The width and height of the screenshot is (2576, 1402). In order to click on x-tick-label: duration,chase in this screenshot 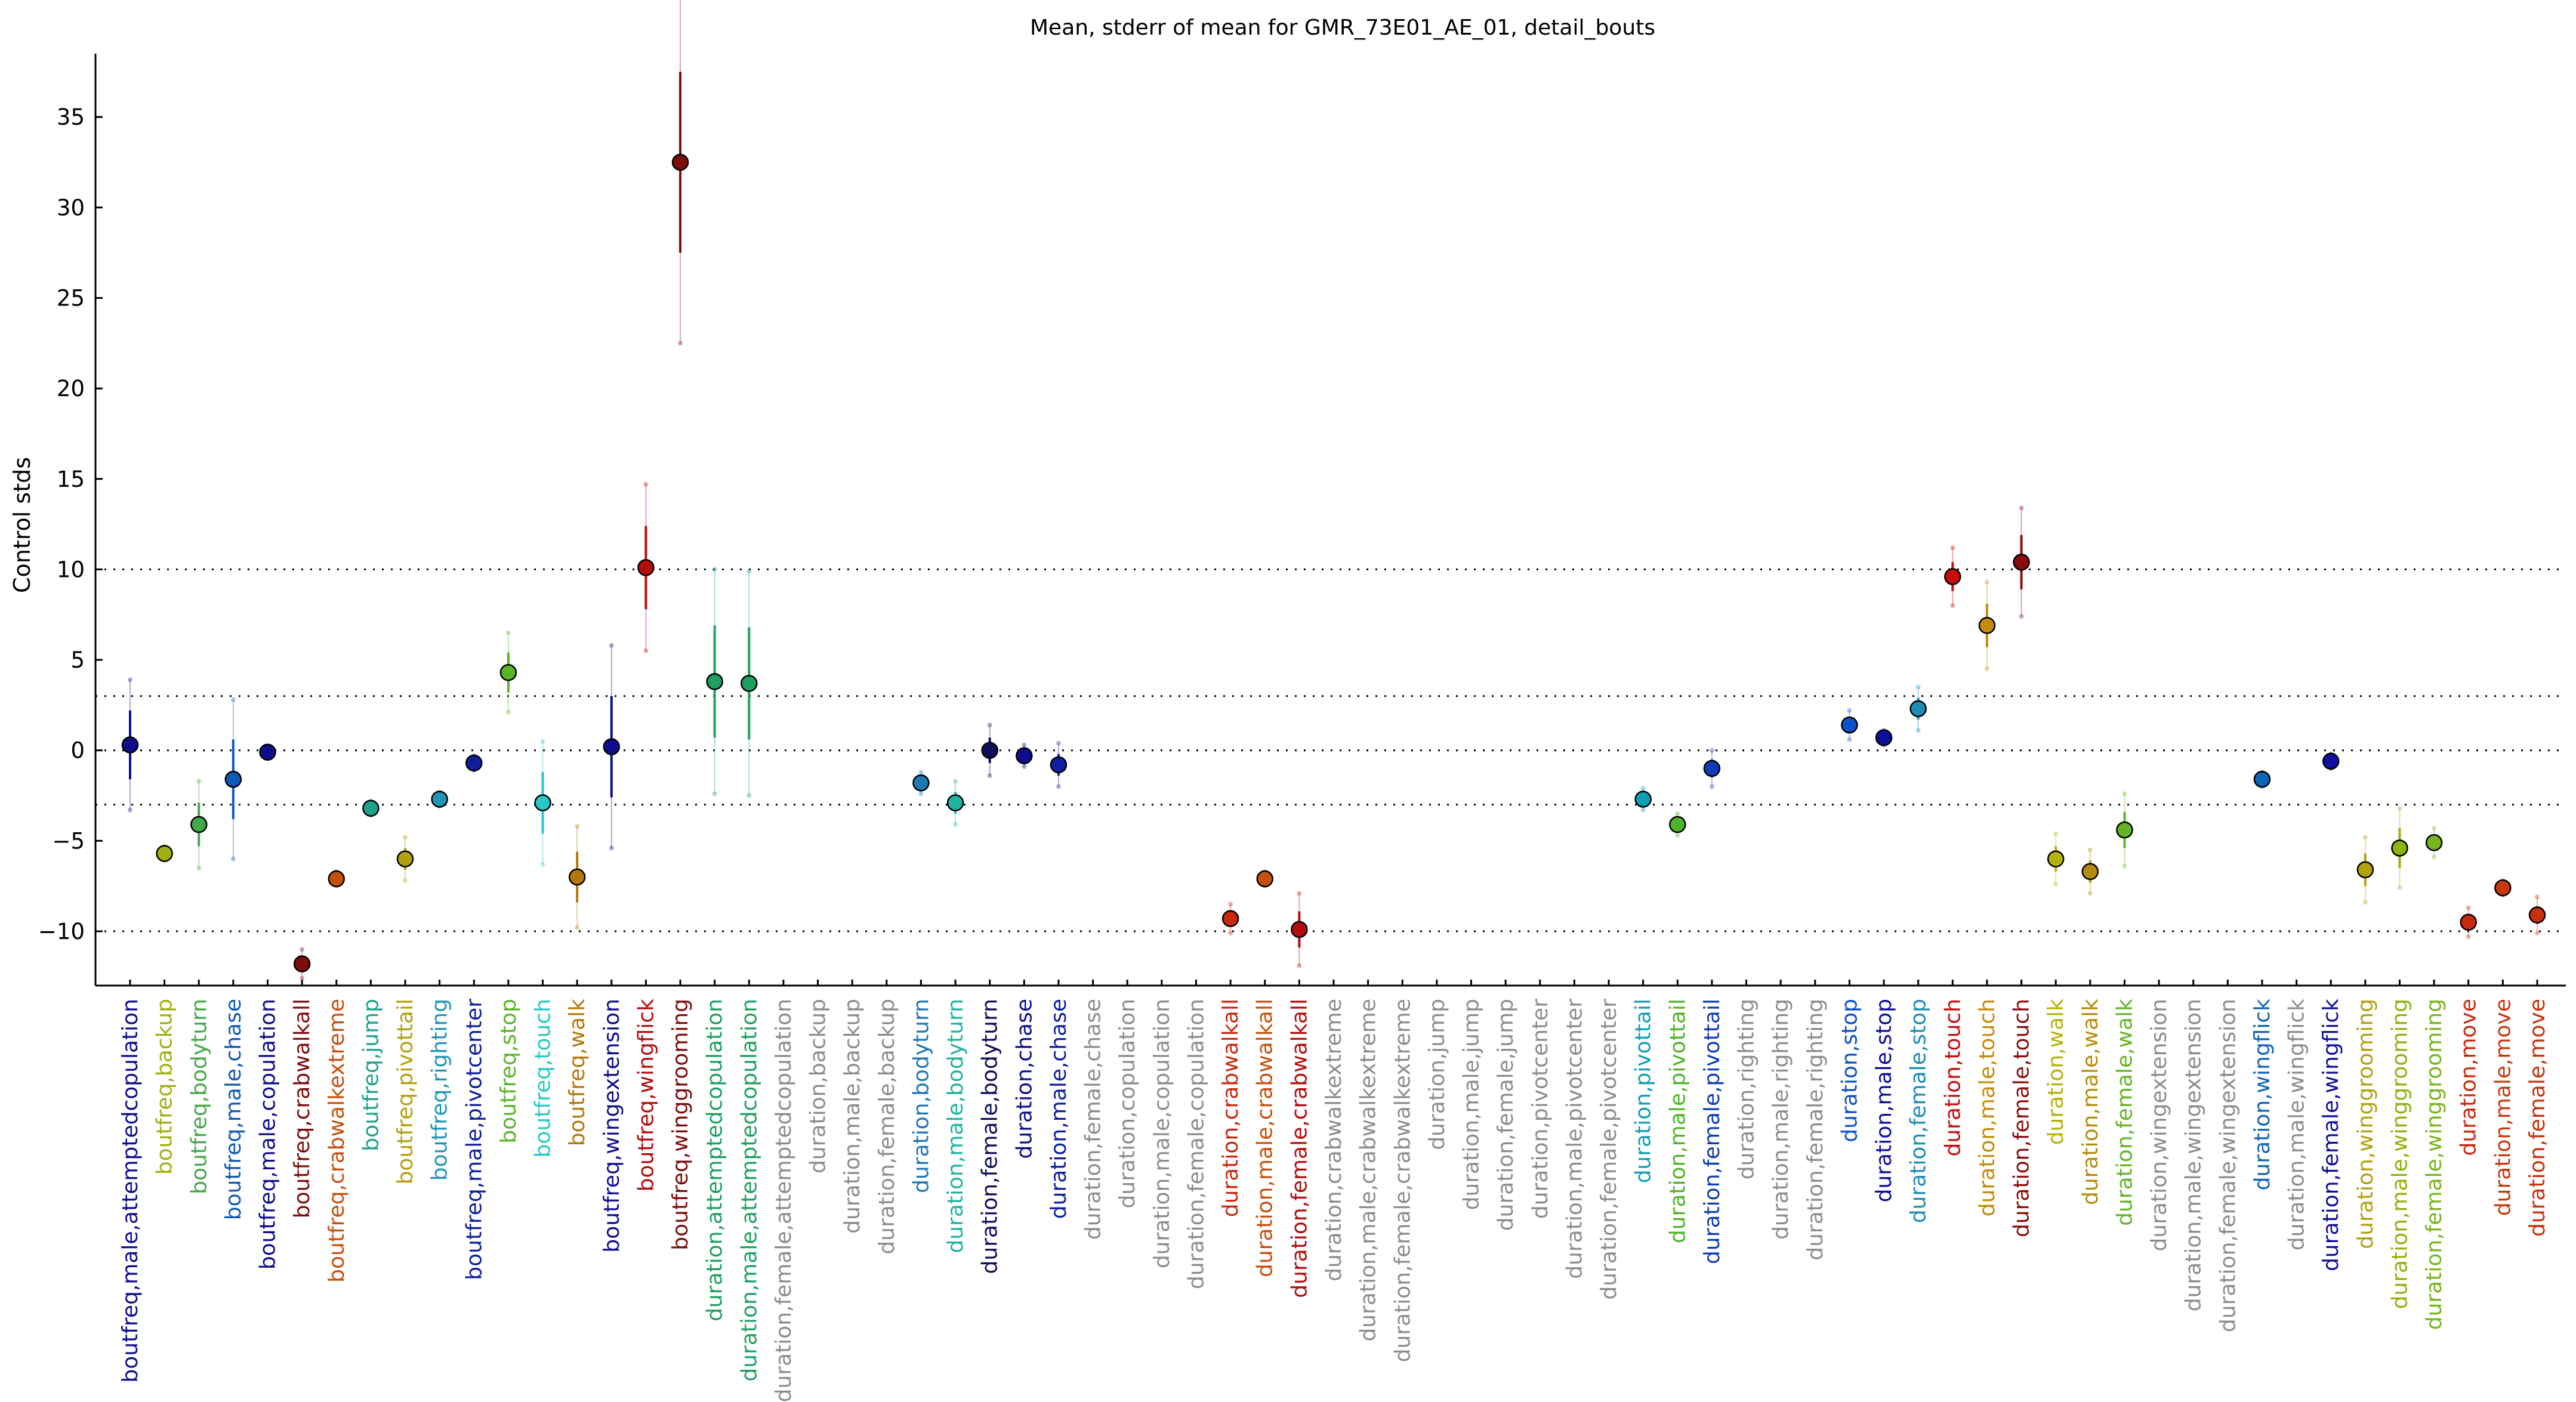, I will do `click(1024, 1079)`.